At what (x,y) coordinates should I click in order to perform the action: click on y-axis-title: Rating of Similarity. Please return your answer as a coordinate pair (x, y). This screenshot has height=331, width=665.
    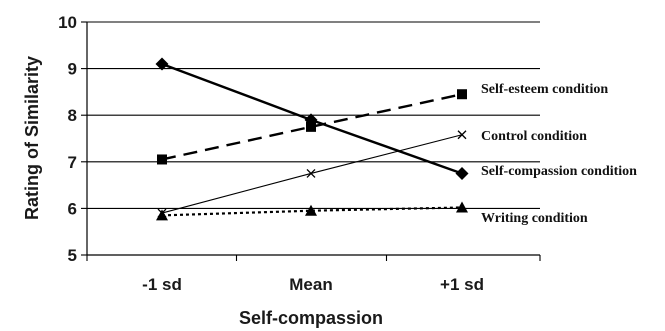
    Looking at the image, I should click on (32, 138).